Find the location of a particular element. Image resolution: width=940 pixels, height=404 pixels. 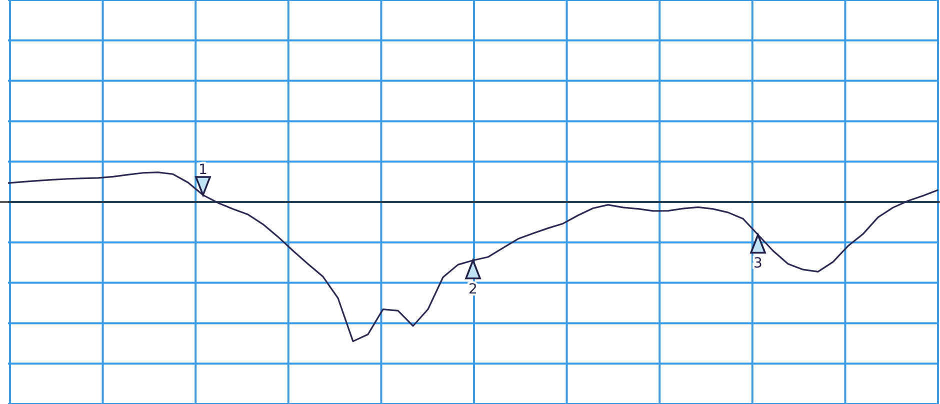

annotation: 3 is located at coordinates (758, 264).